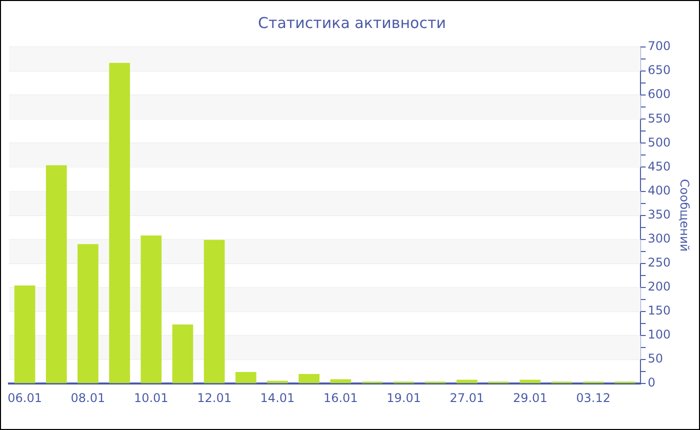 The image size is (700, 430). I want to click on y-tick-label: 450, so click(659, 166).